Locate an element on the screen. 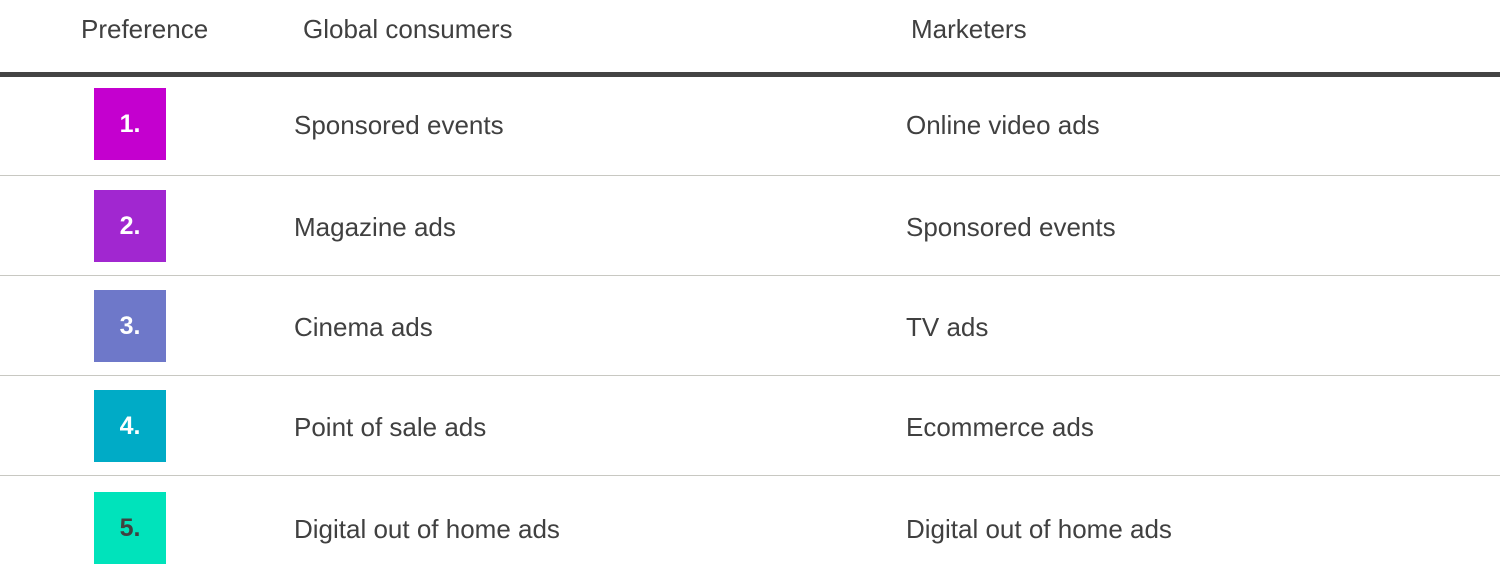 The height and width of the screenshot is (579, 1500). marketers-cell: Sponsored events is located at coordinates (1011, 227).